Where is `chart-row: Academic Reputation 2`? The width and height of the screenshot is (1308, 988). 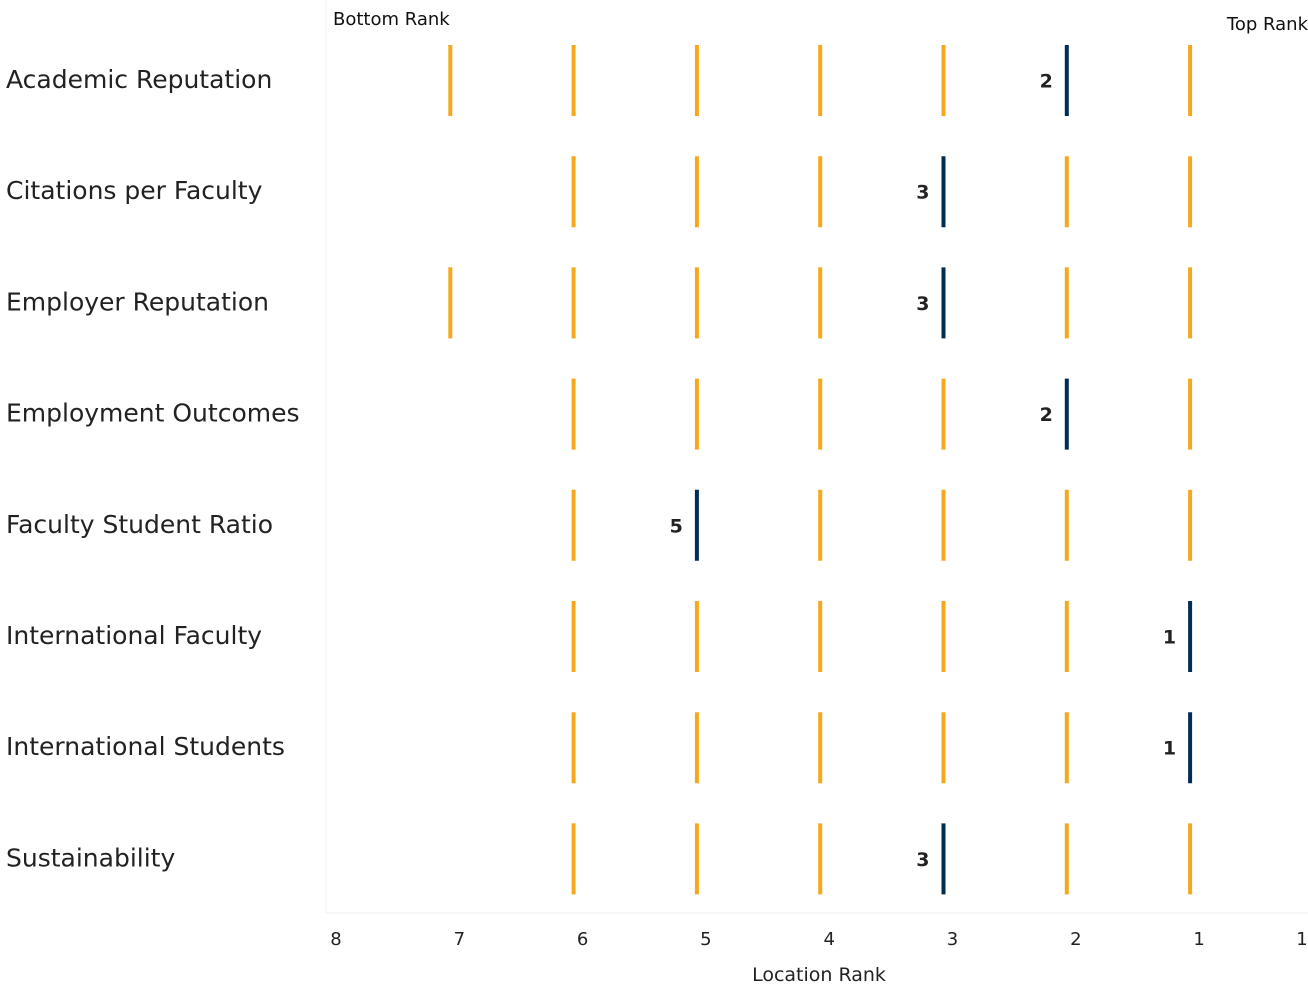 chart-row: Academic Reputation 2 is located at coordinates (599, 80).